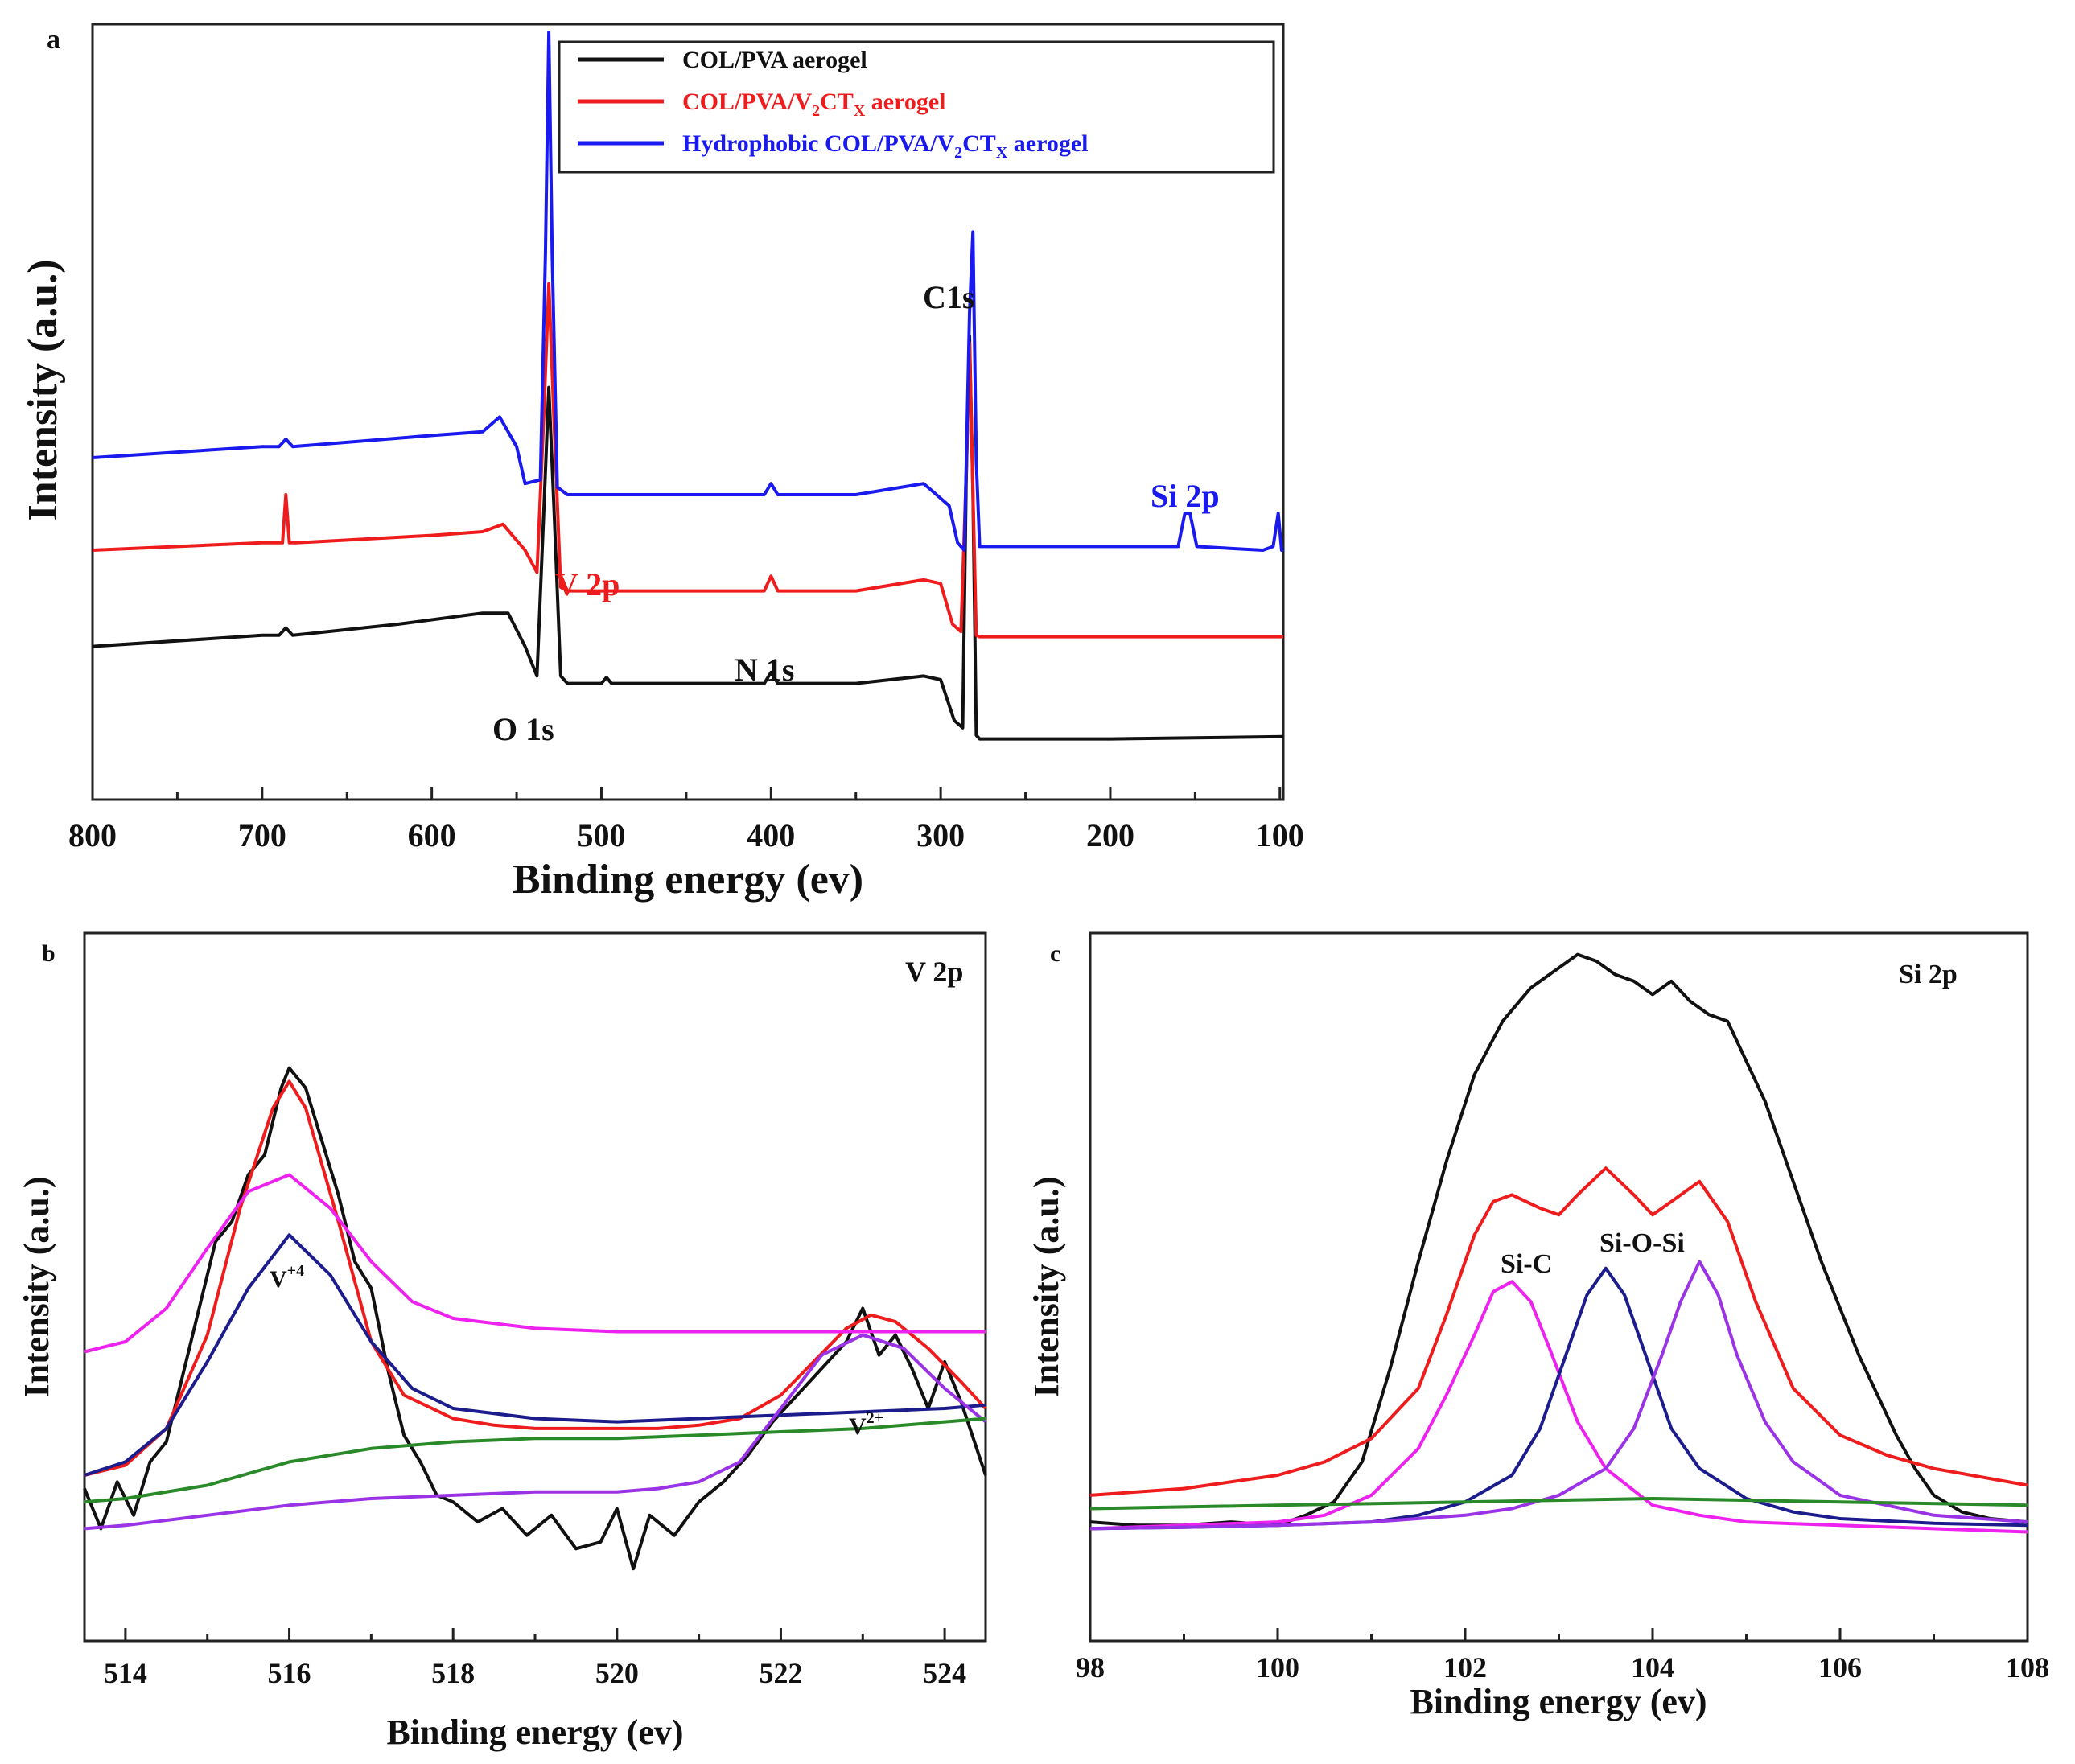 This screenshot has height=1764, width=2075. I want to click on annotation-o-1s: O 1s, so click(523, 729).